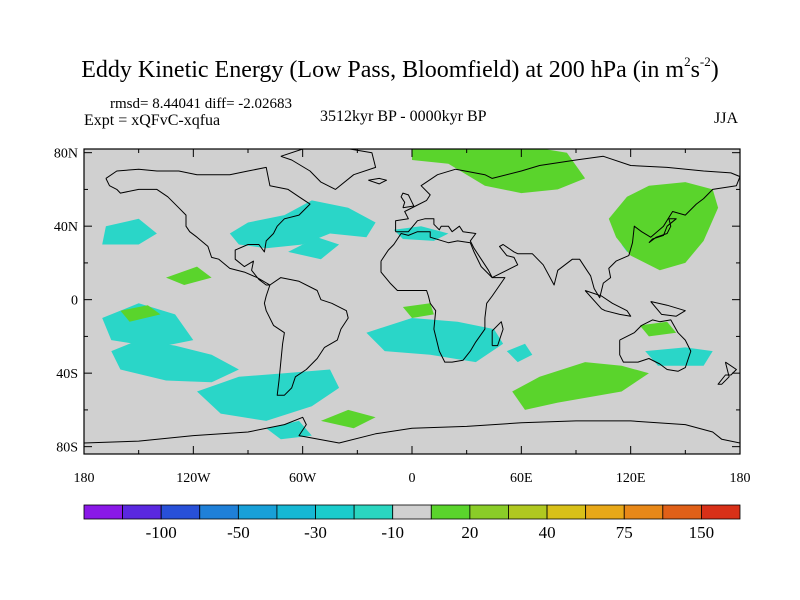  What do you see at coordinates (608, 303) in the screenshot?
I see `coastline-indonesia` at bounding box center [608, 303].